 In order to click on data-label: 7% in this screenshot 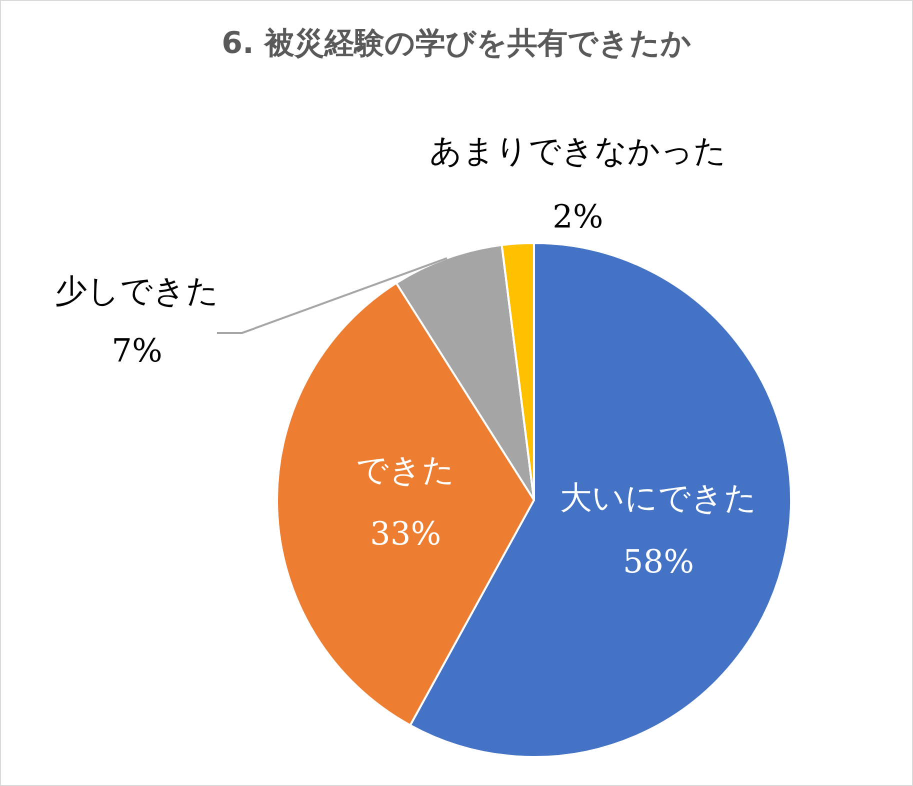, I will do `click(137, 350)`.